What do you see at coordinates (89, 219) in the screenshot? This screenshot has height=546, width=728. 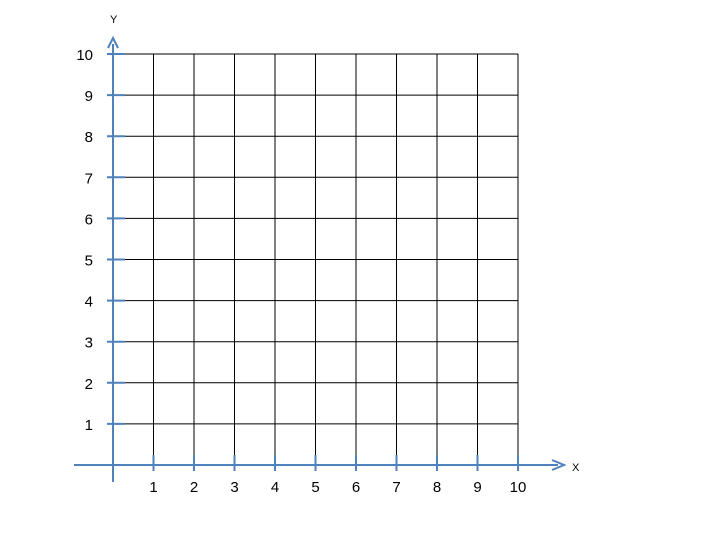 I see `y-tick-label: 6` at bounding box center [89, 219].